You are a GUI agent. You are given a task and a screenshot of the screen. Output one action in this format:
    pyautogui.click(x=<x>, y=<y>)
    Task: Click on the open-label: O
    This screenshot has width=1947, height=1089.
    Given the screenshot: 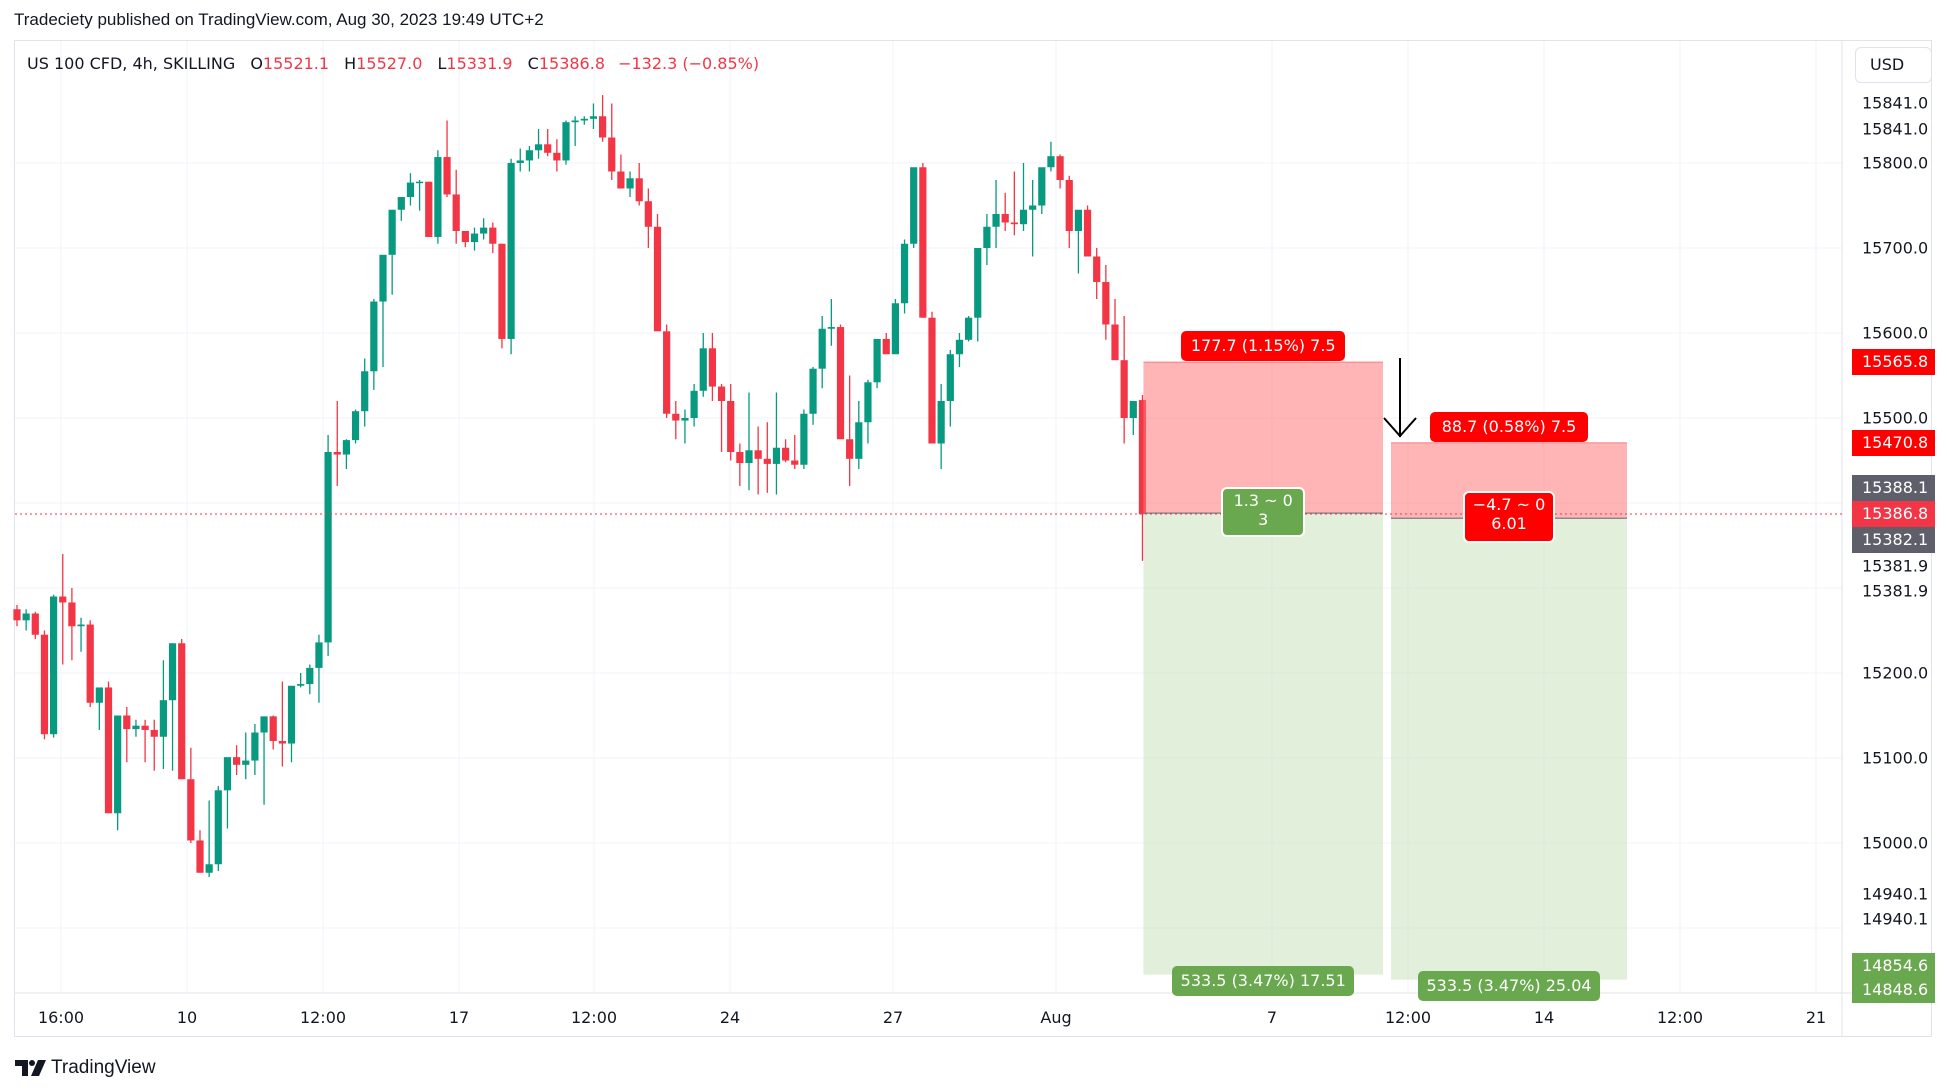 What is the action you would take?
    pyautogui.click(x=256, y=63)
    